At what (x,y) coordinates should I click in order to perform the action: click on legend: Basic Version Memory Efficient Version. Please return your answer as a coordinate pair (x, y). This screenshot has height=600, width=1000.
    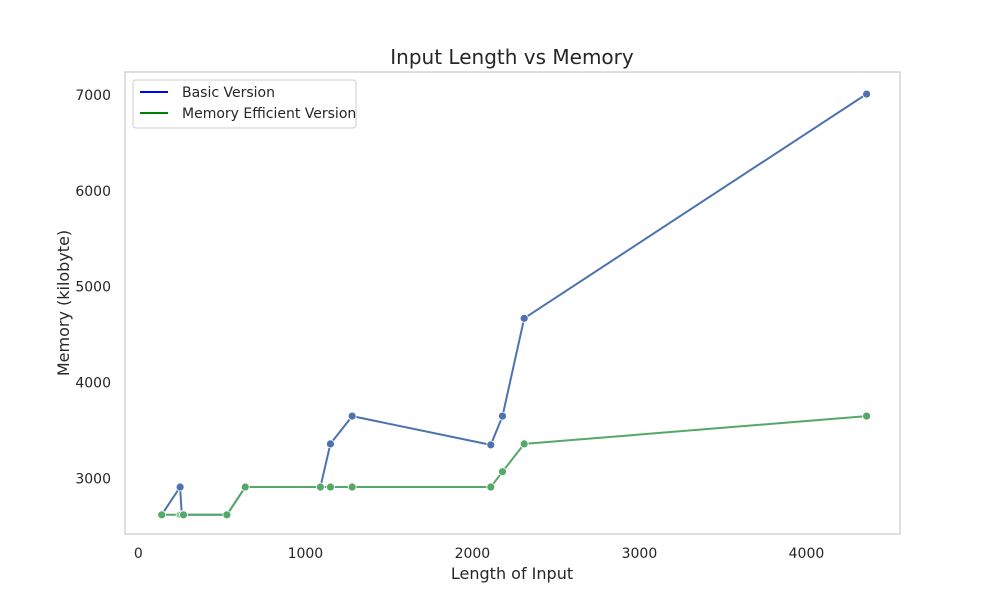
    Looking at the image, I should click on (244, 104).